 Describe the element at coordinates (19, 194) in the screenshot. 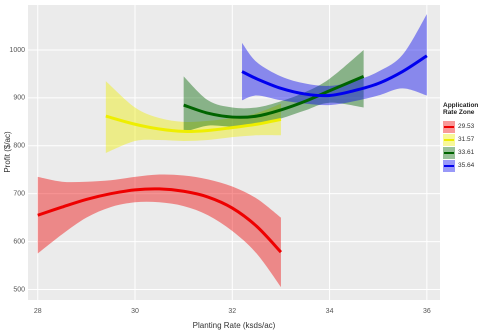

I see `y-tick-label: 700` at that location.